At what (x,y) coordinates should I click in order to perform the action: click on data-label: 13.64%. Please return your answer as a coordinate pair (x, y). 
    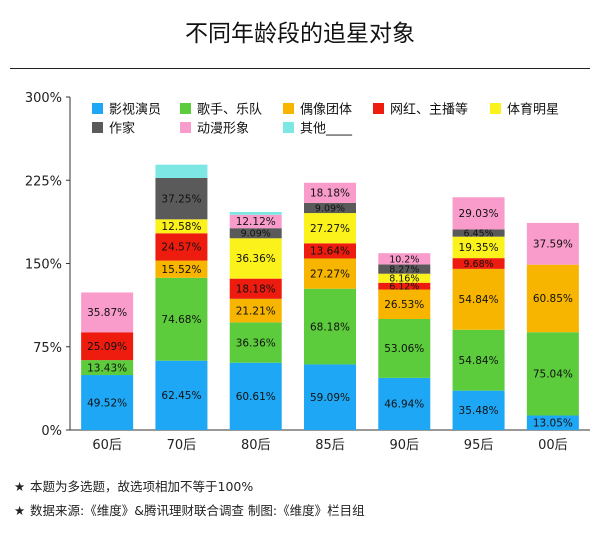
    Looking at the image, I should click on (330, 252).